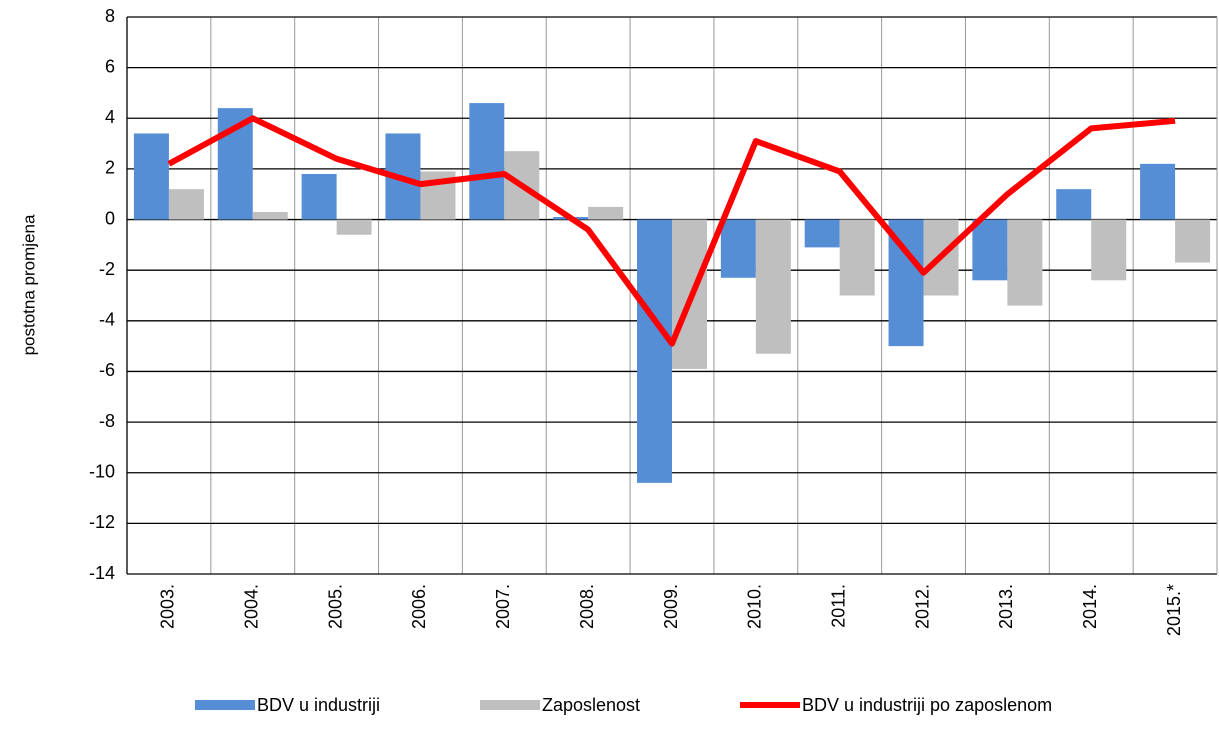 The height and width of the screenshot is (745, 1219). I want to click on y-tick-label: -10, so click(102, 471).